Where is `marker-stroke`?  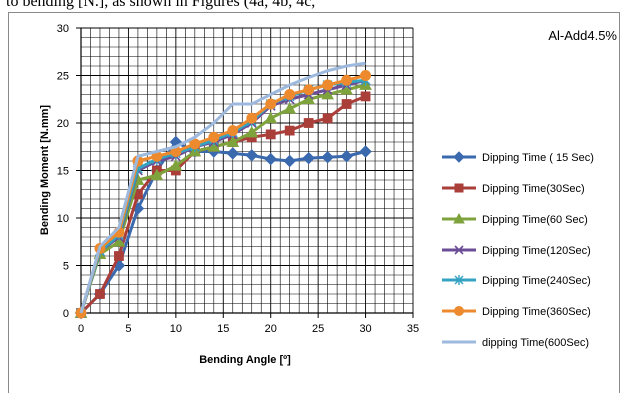
marker-stroke is located at coordinates (459, 250).